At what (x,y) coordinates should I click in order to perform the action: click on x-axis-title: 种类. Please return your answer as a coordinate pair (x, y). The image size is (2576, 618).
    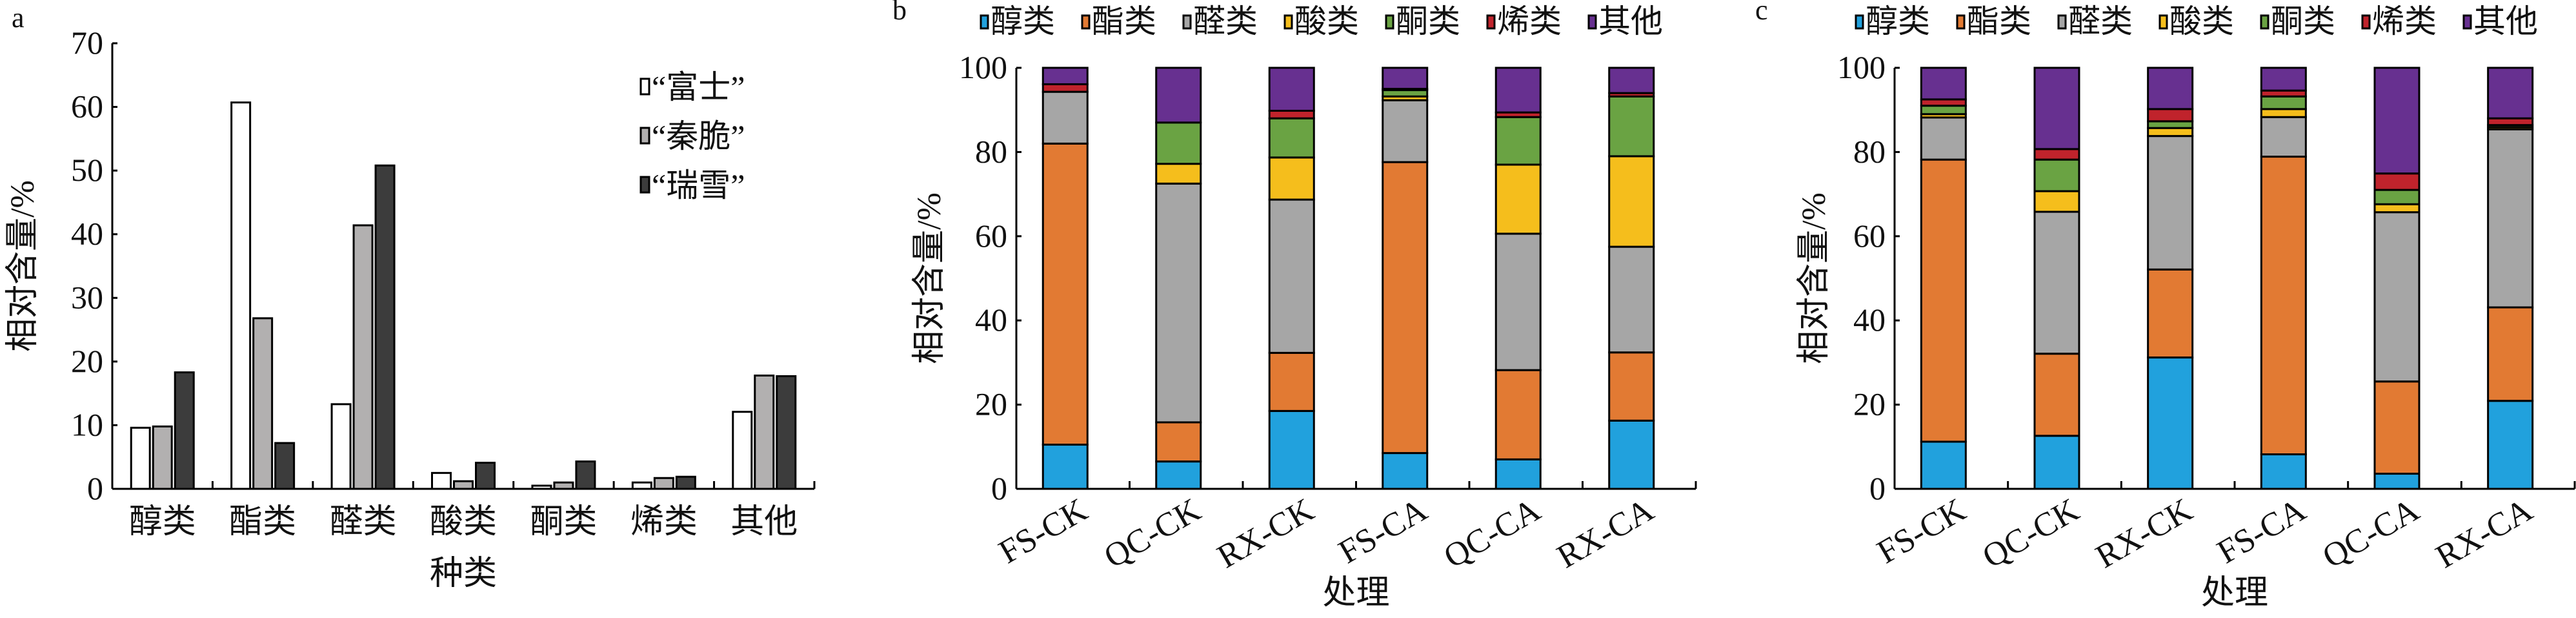
    Looking at the image, I should click on (463, 573).